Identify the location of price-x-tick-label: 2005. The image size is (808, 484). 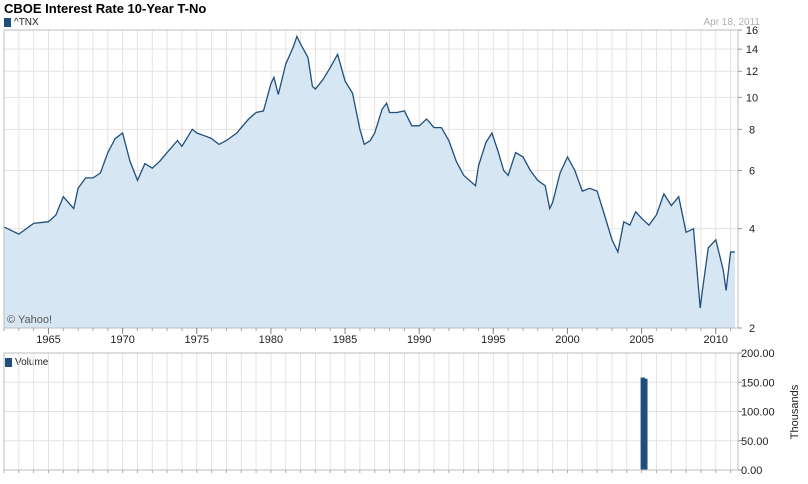
(641, 340).